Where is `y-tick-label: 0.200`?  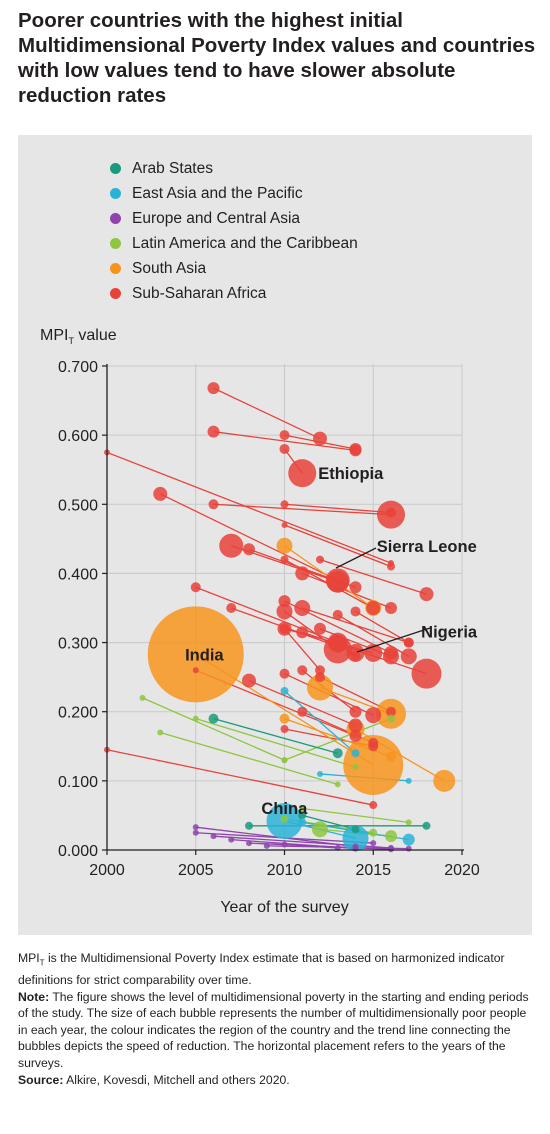
y-tick-label: 0.200 is located at coordinates (78, 713).